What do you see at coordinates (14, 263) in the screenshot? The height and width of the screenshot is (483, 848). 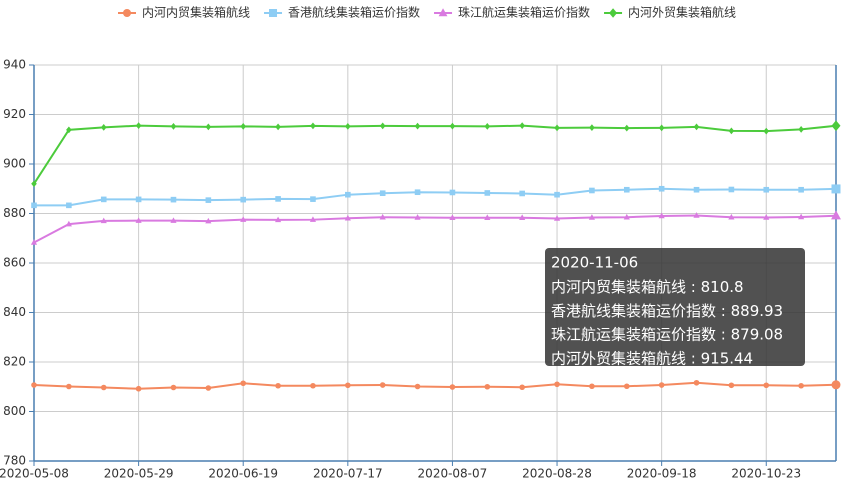 I see `y-tick-label: 860` at bounding box center [14, 263].